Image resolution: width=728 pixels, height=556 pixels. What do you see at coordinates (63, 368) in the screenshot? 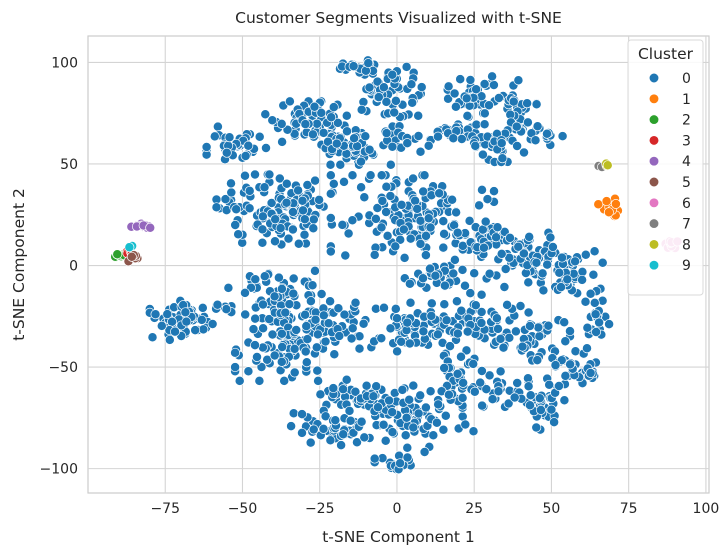
I see `y-tick-label: −50` at bounding box center [63, 368].